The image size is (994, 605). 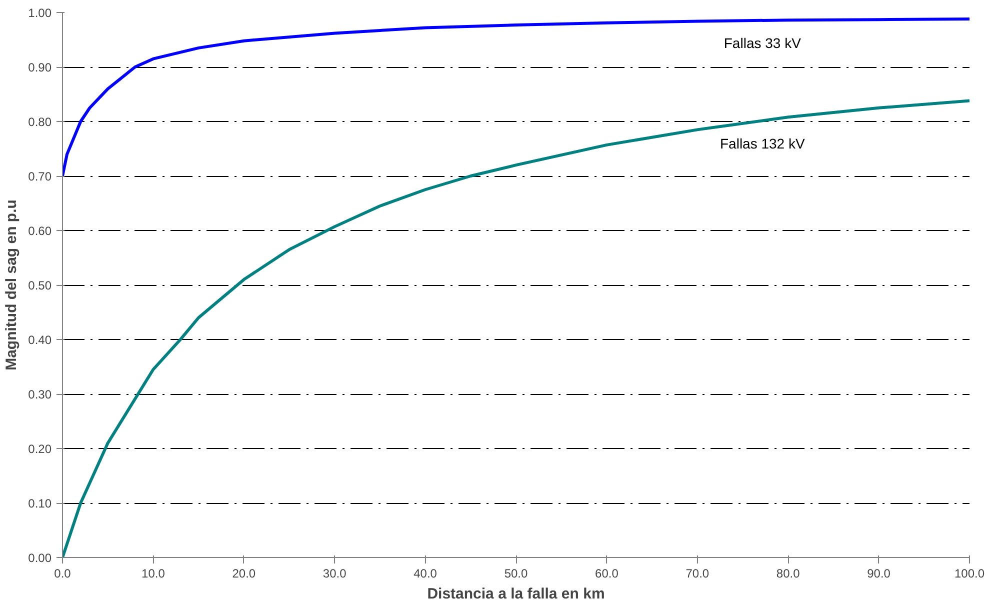 What do you see at coordinates (63, 573) in the screenshot?
I see `x-tick-label: 0.0` at bounding box center [63, 573].